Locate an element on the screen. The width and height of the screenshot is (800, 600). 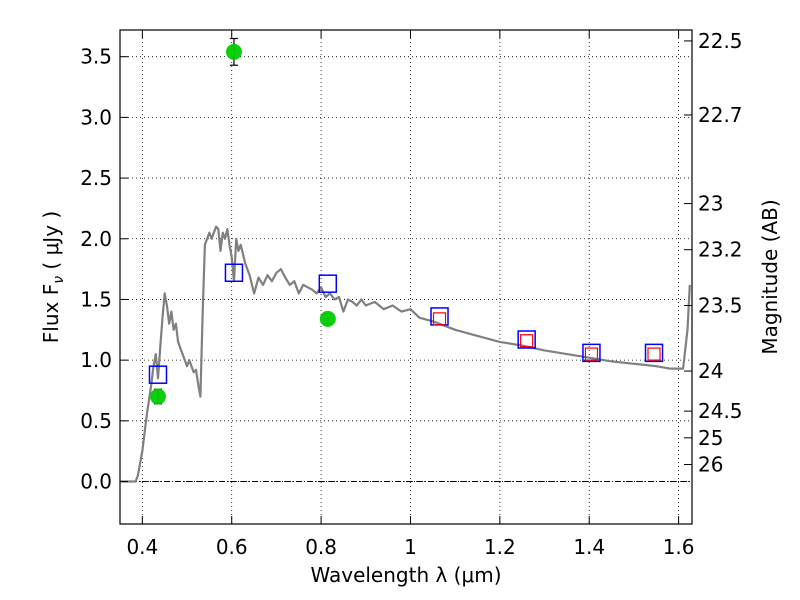
mag-tick-label-5: 24 is located at coordinates (710, 371).